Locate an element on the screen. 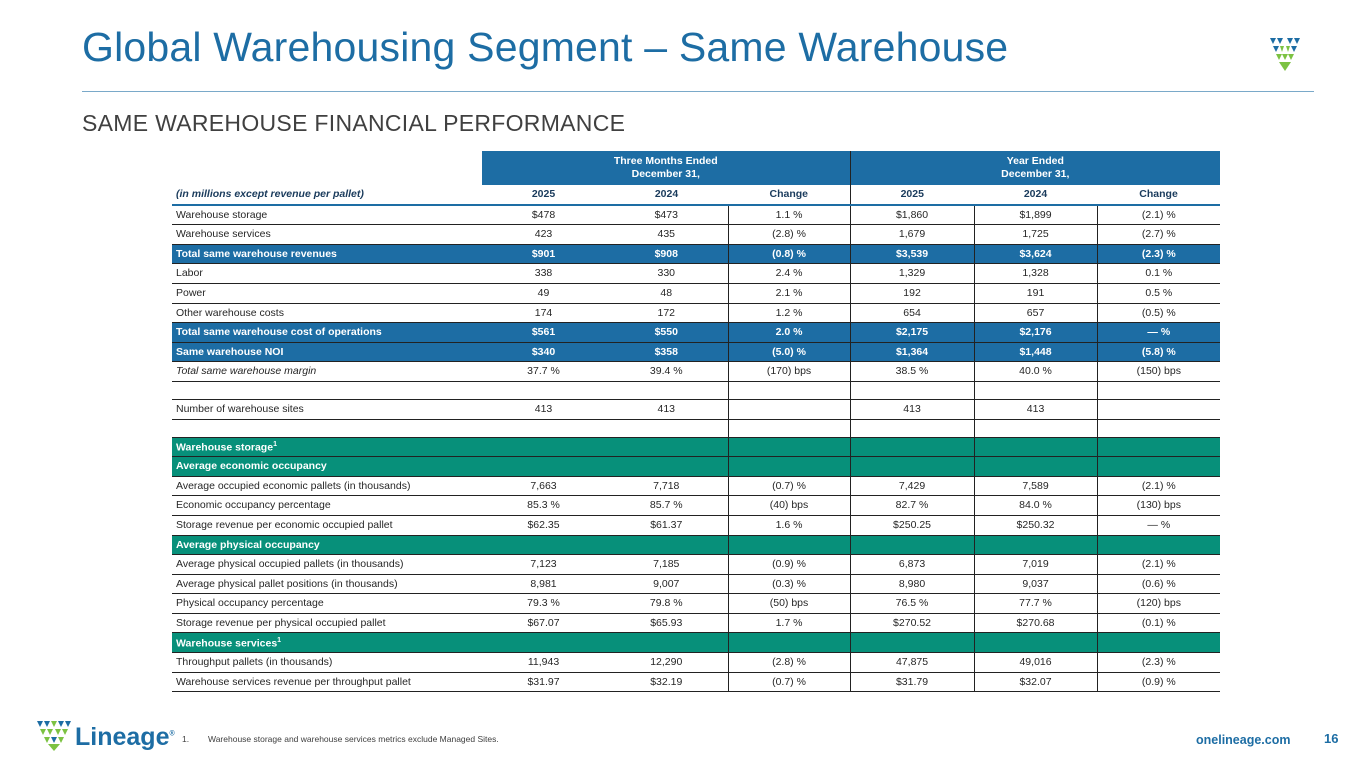 This screenshot has height=768, width=1365. brand-name: Lineage® is located at coordinates (125, 737).